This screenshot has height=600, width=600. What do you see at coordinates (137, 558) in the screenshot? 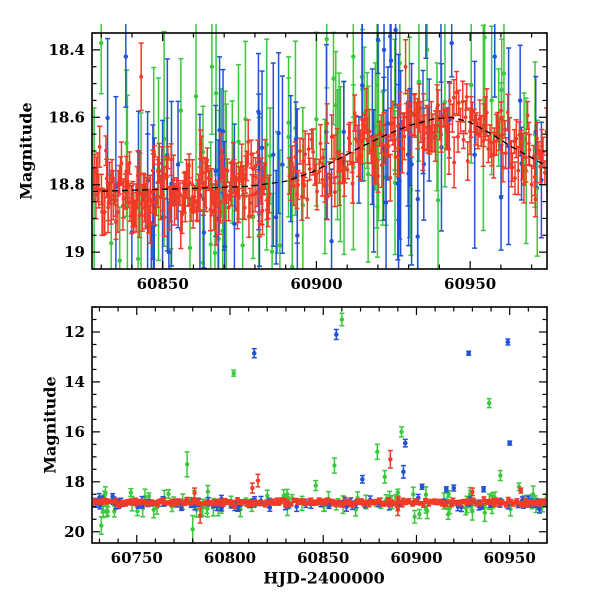
I see `x-tick-label: 60750` at bounding box center [137, 558].